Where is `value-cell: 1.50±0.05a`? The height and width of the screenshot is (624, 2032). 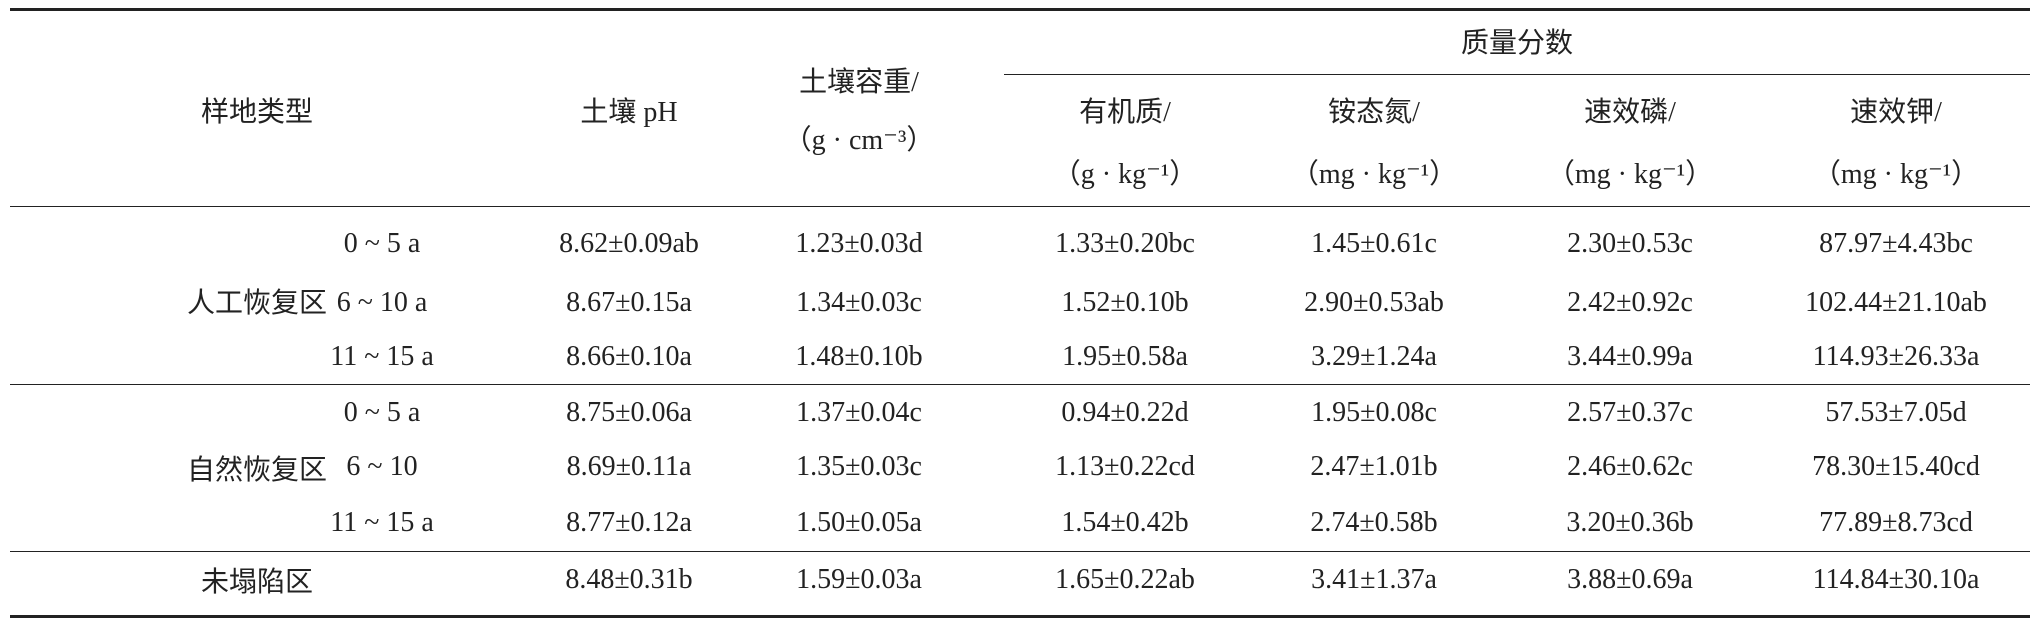
value-cell: 1.50±0.05a is located at coordinates (859, 522).